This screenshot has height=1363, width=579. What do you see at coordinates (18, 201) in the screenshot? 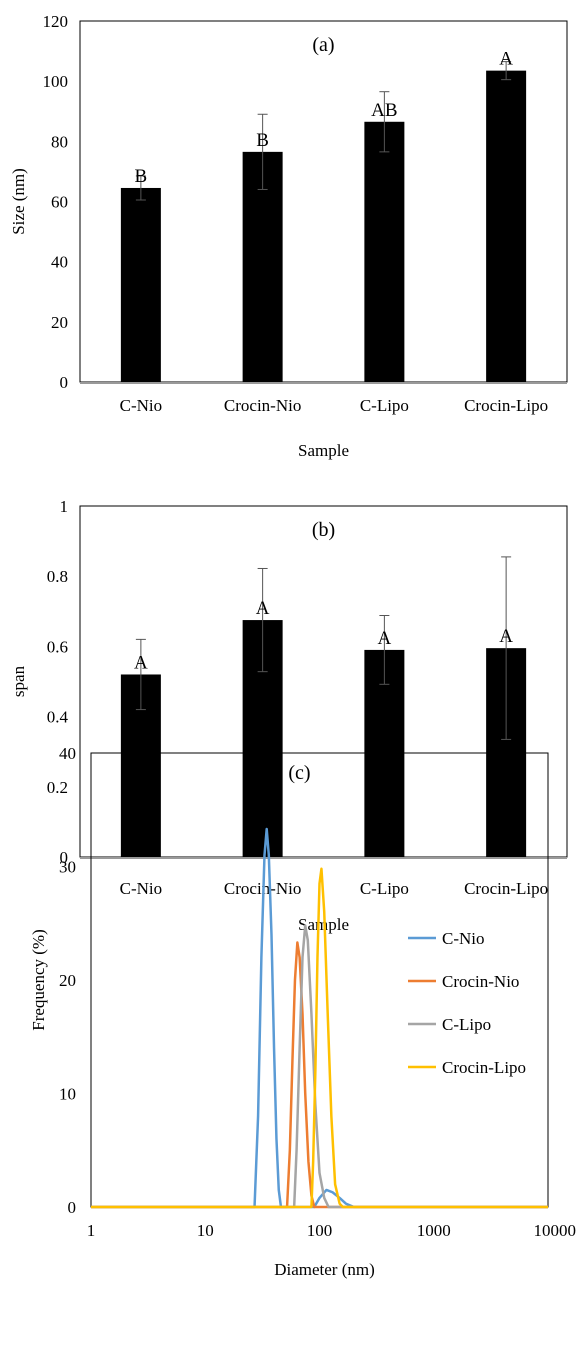
I see `y-axis-label-a: Size (nm)` at bounding box center [18, 201].